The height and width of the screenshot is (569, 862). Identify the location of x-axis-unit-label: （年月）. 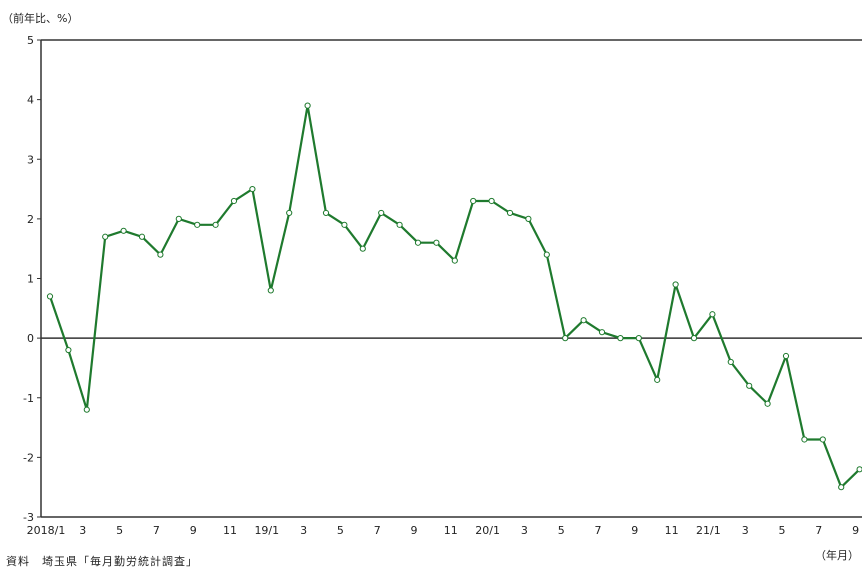
(837, 555).